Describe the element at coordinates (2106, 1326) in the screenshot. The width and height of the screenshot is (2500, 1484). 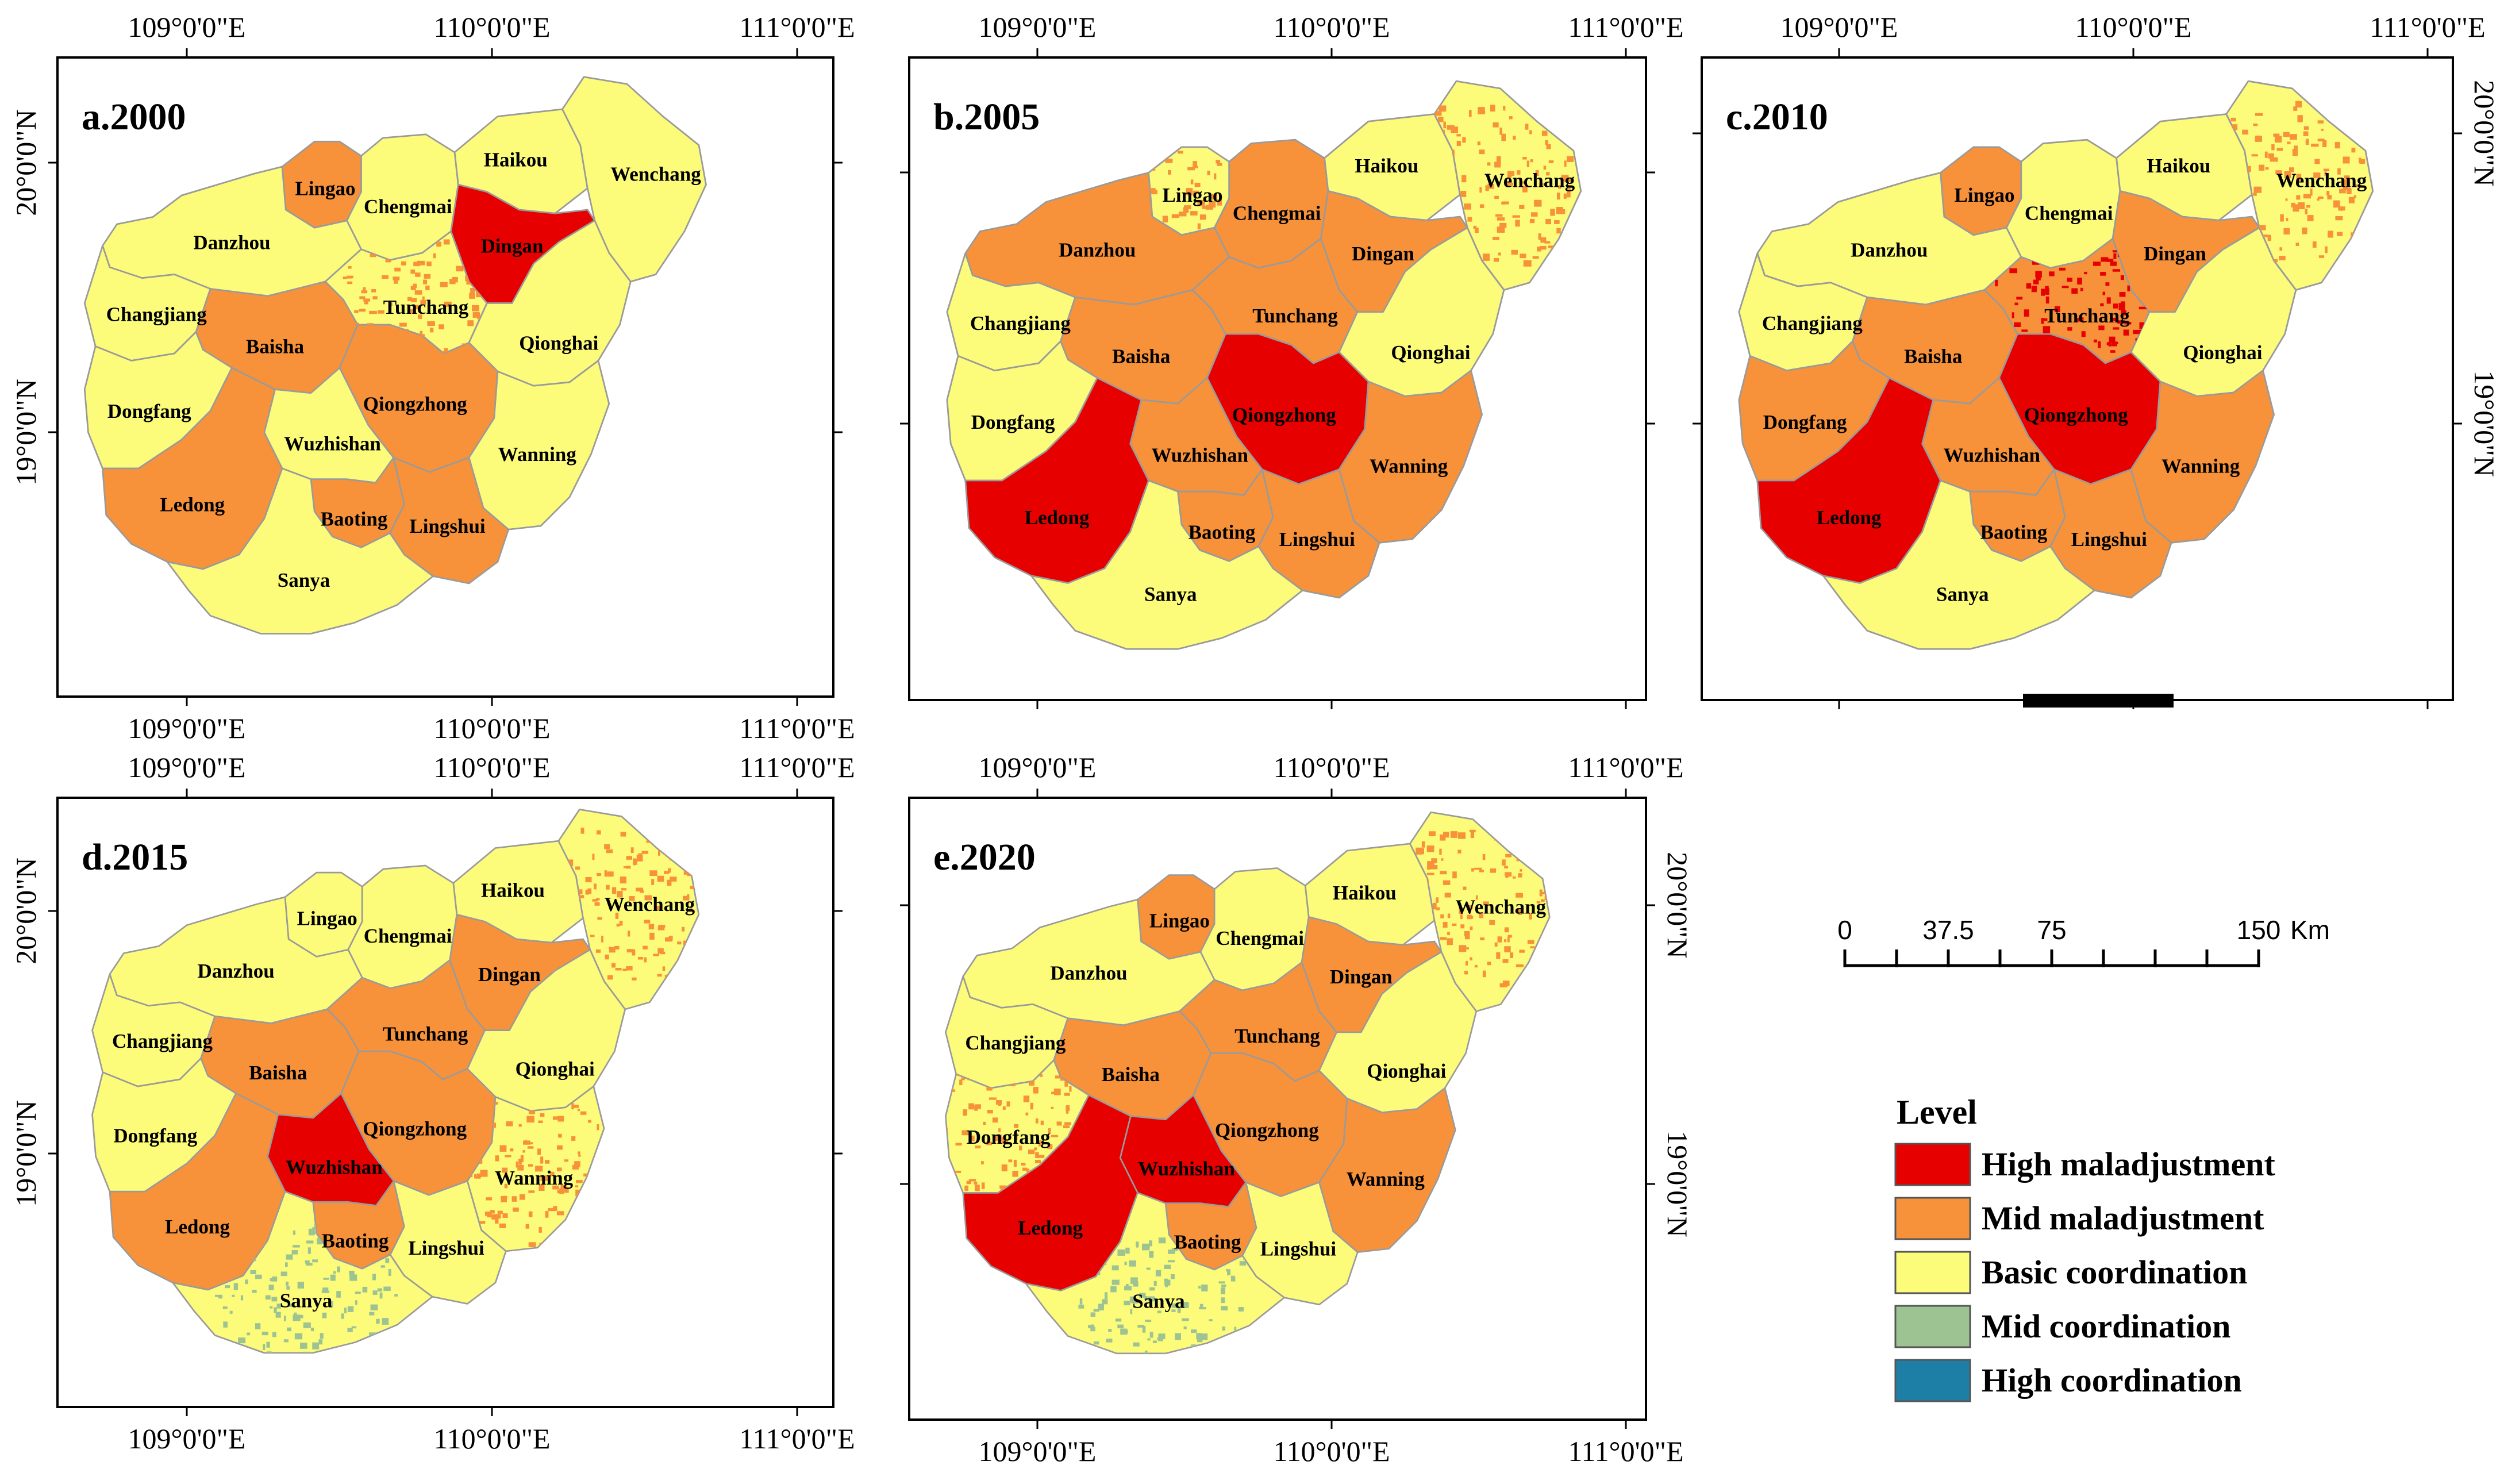
I see `legend-label: Mid coordination` at that location.